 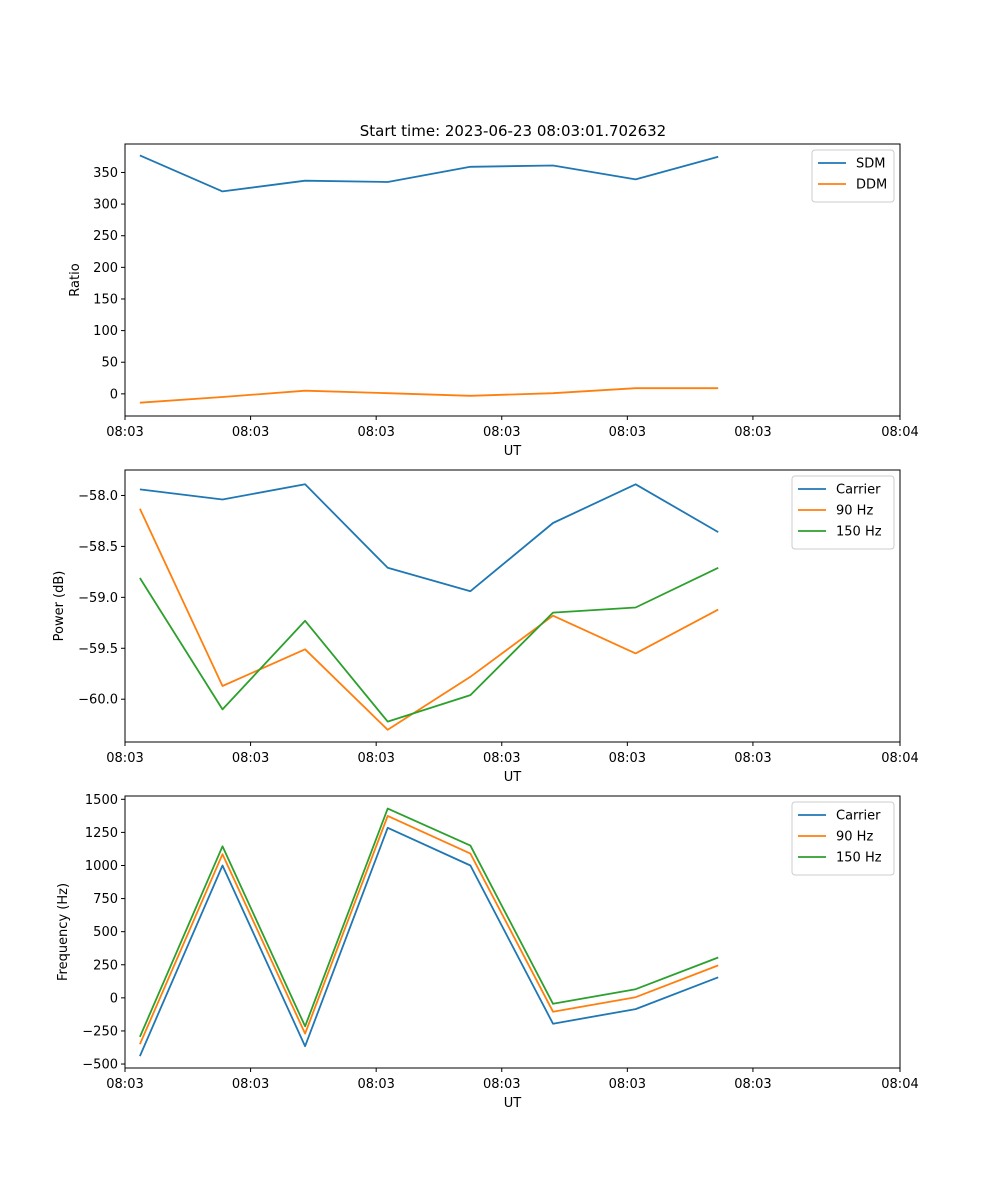 What do you see at coordinates (105, 331) in the screenshot?
I see `y-tick-label: 100` at bounding box center [105, 331].